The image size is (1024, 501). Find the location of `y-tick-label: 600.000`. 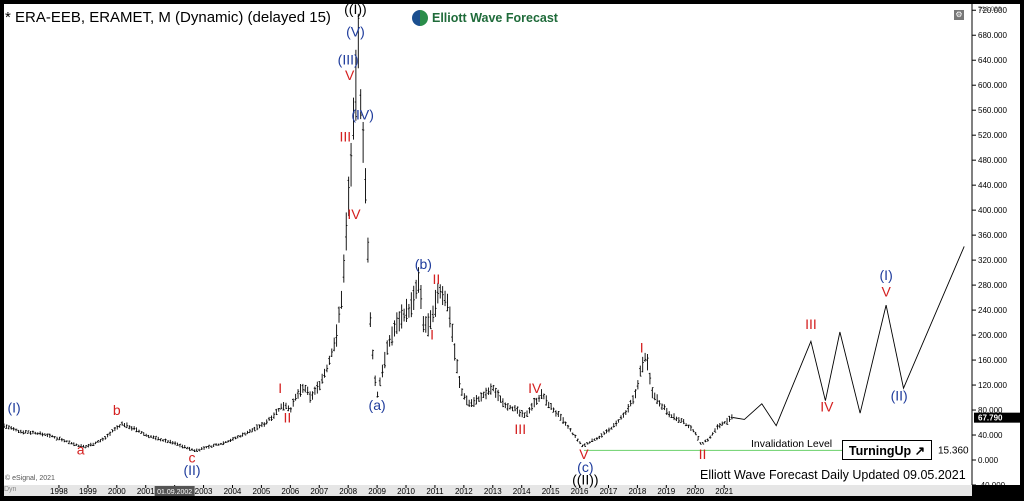

y-tick-label: 600.000 is located at coordinates (992, 85).